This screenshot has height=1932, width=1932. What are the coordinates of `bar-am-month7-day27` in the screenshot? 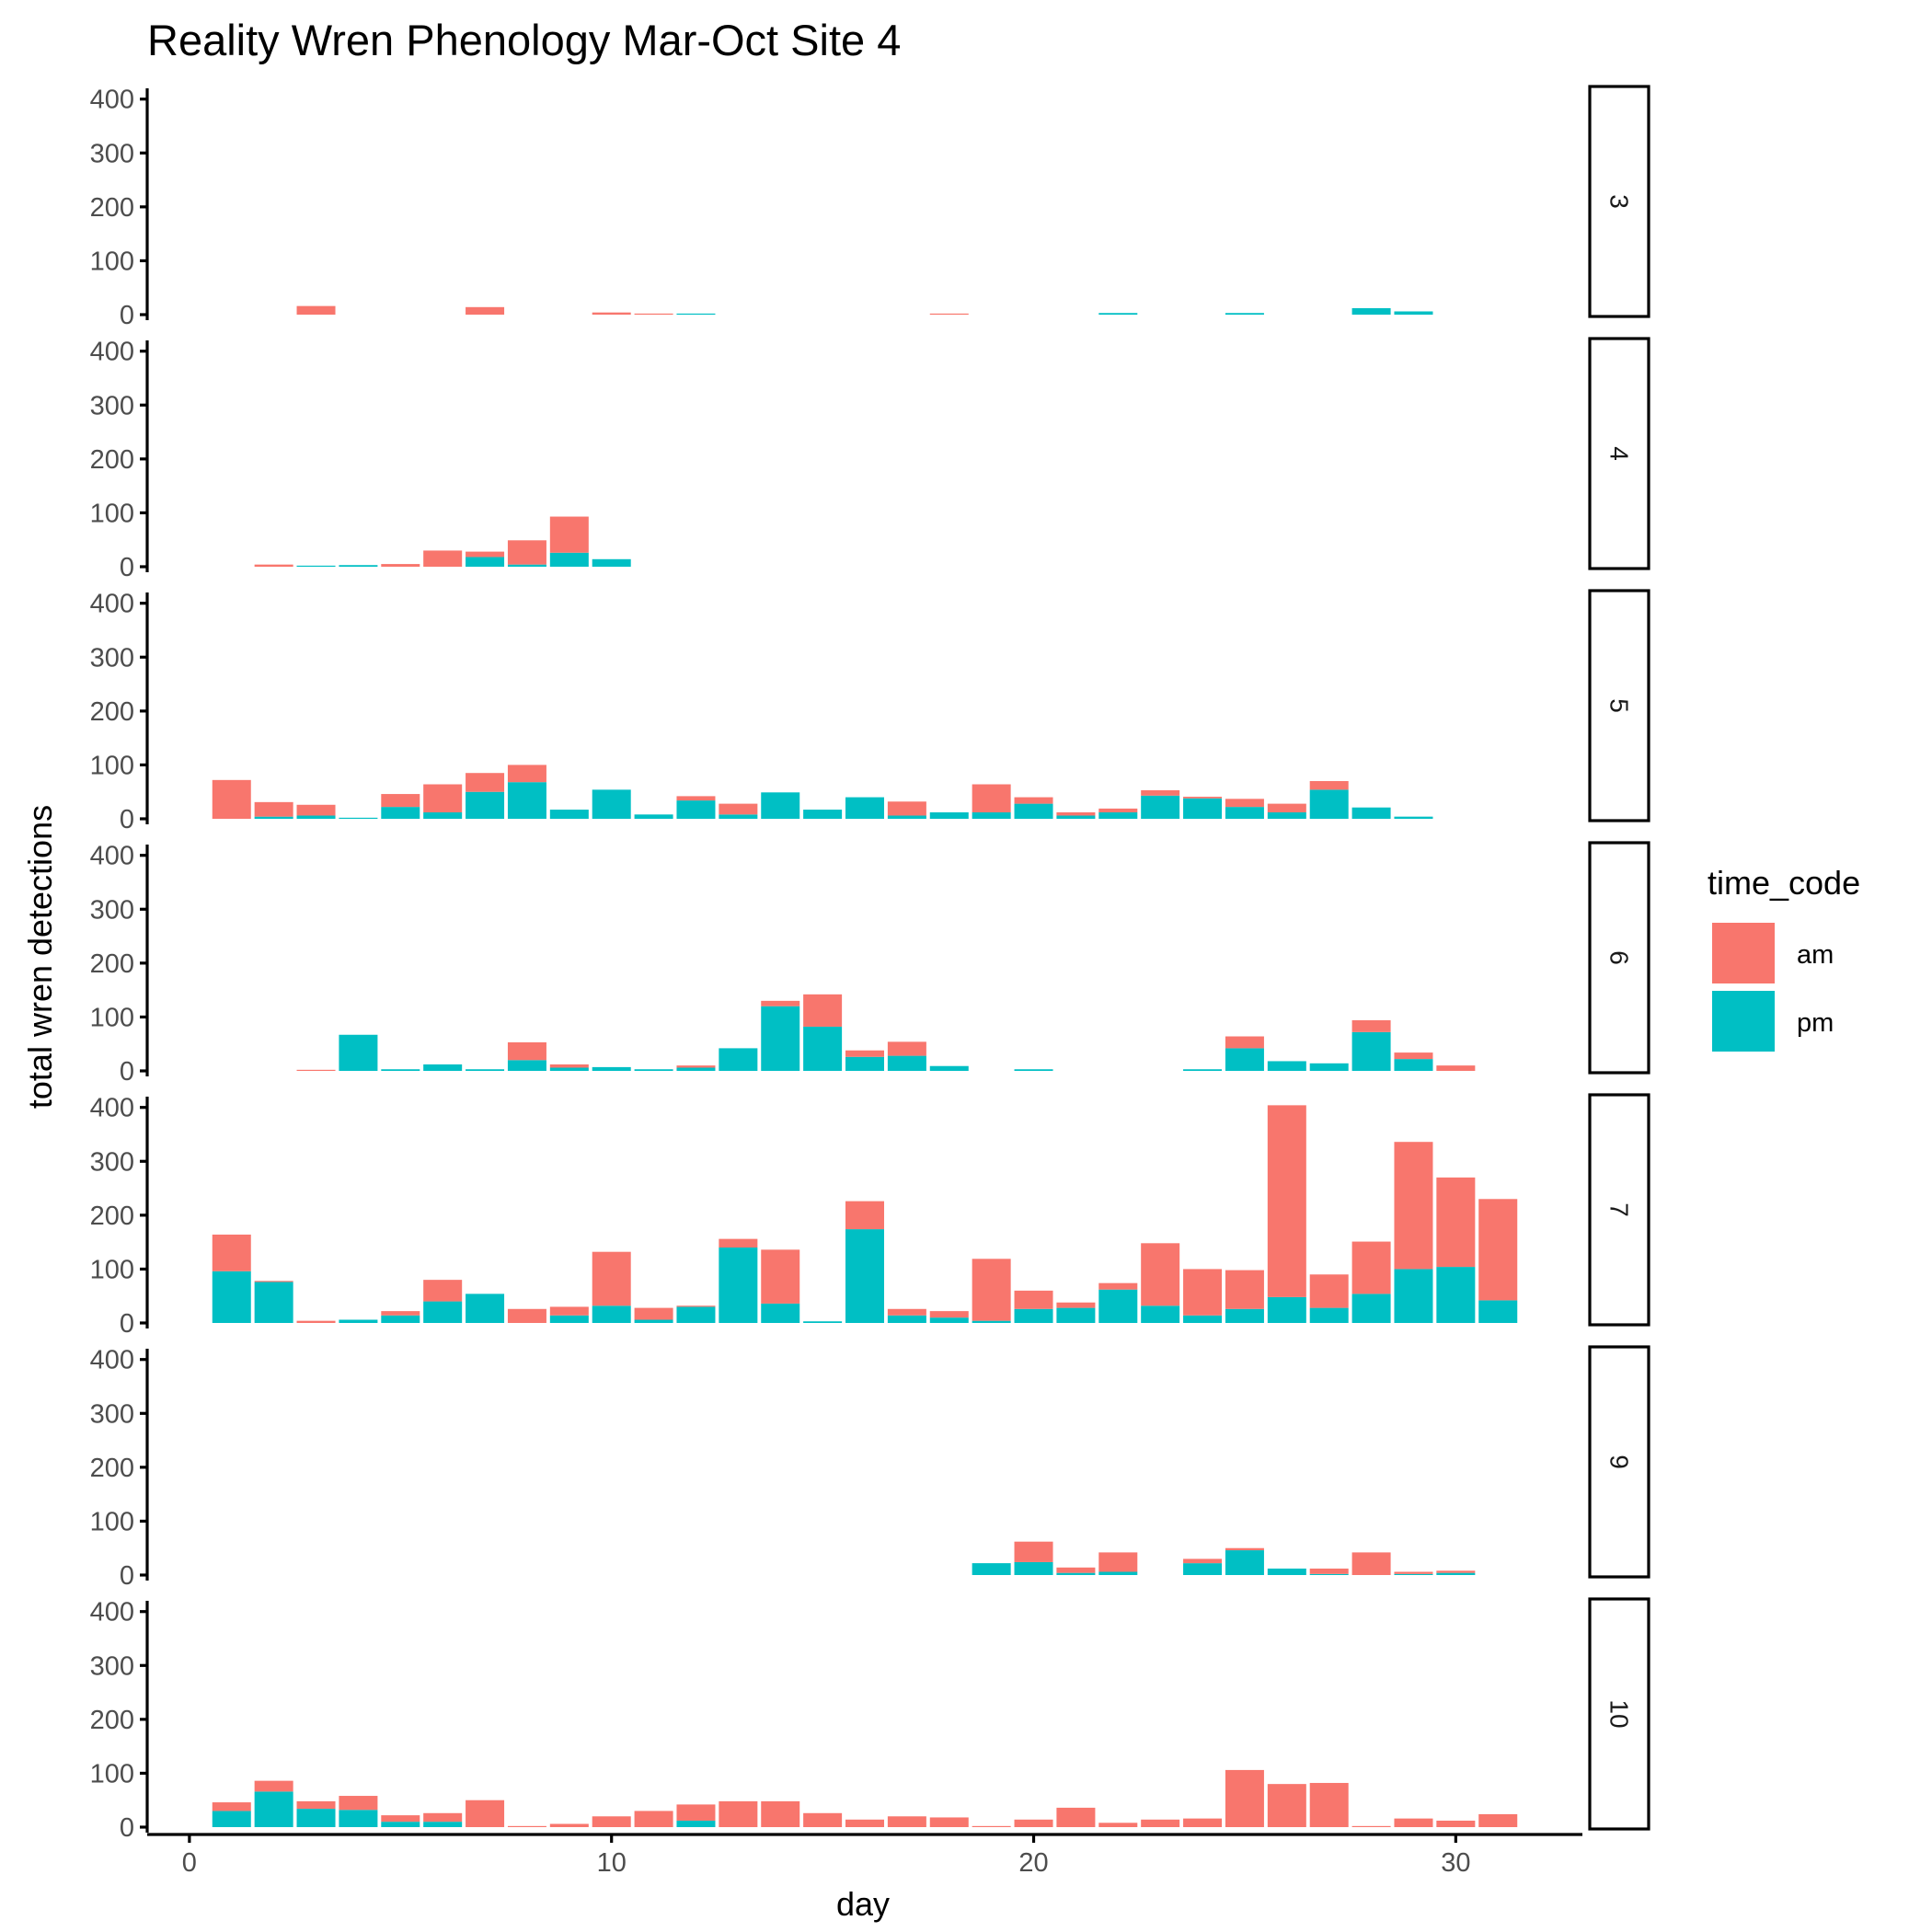 It's located at (1329, 1291).